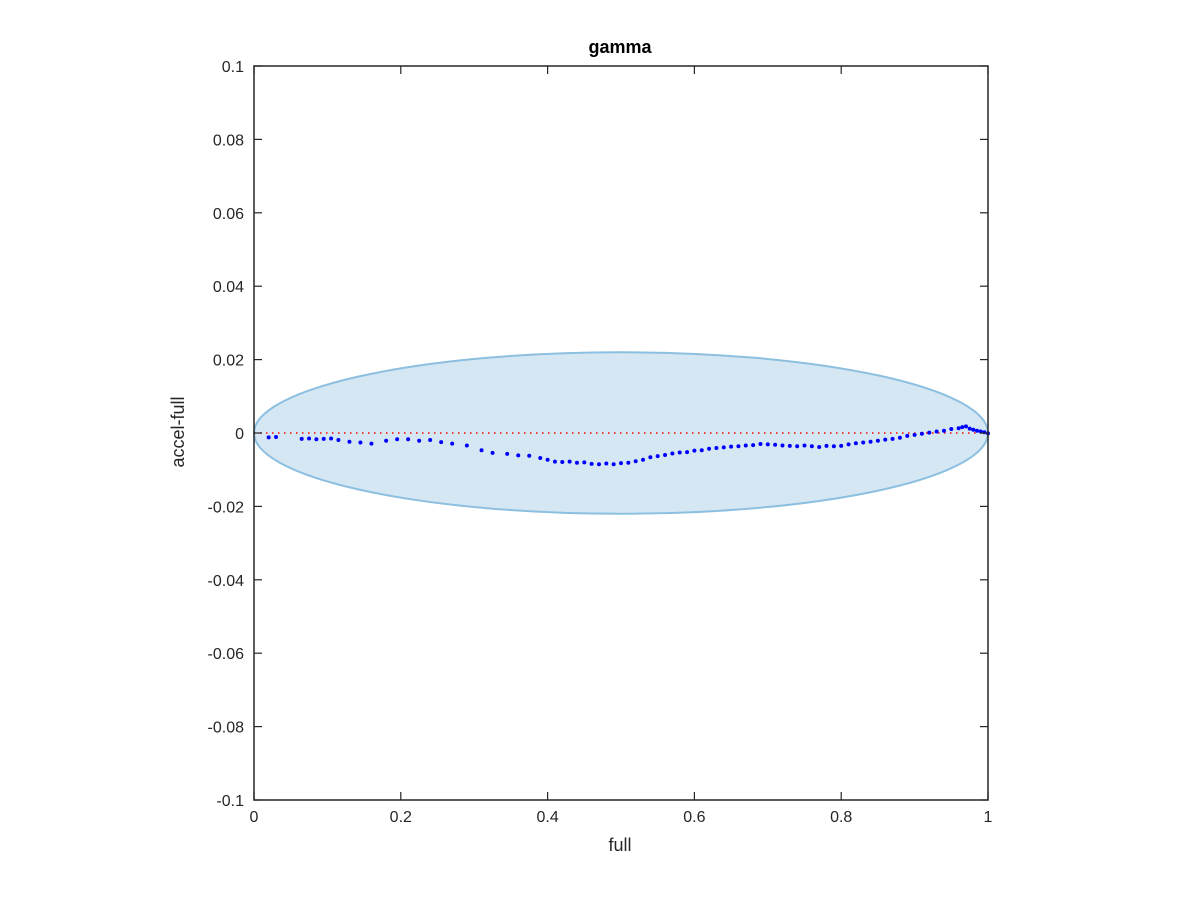  Describe the element at coordinates (239, 434) in the screenshot. I see `y-tick-label: 0` at that location.